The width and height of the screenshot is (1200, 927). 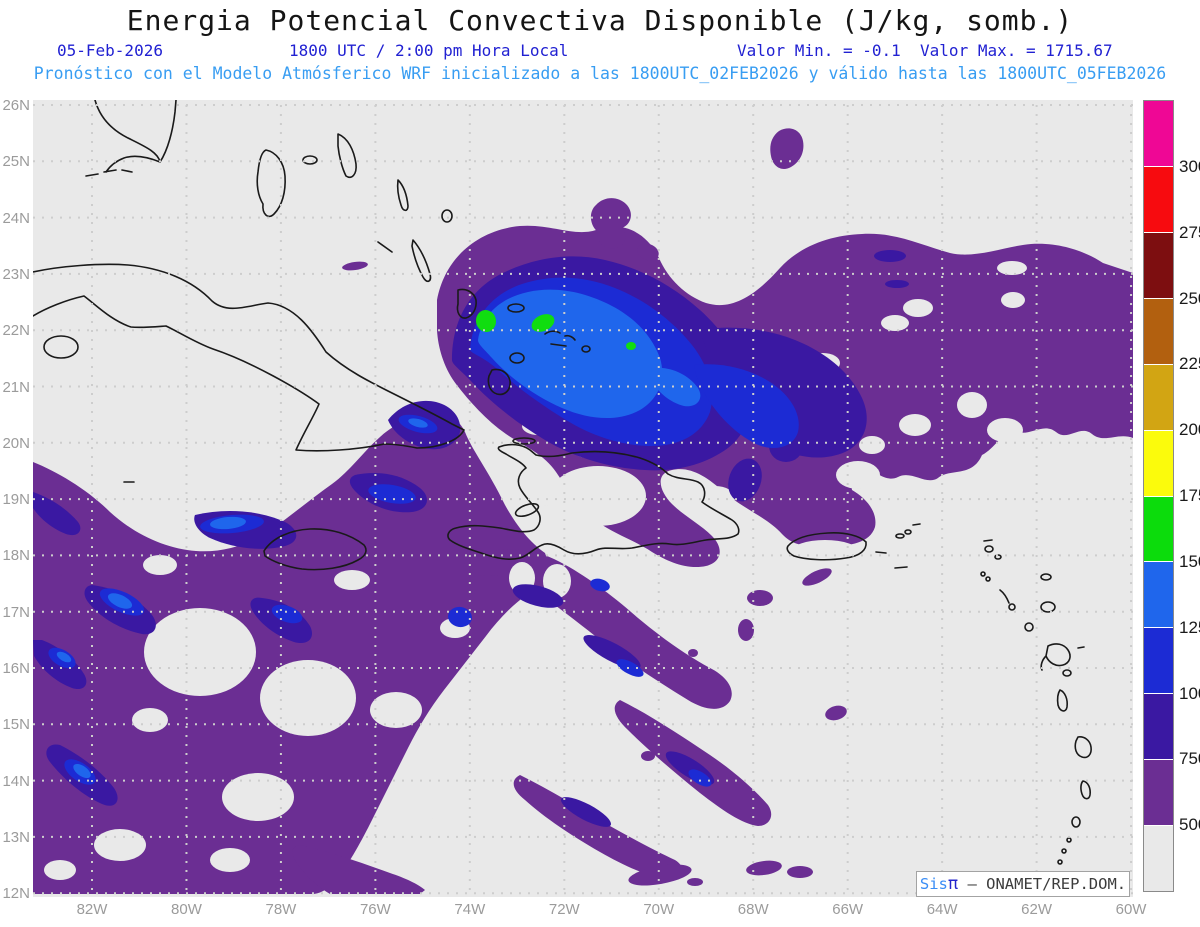 What do you see at coordinates (1004, 596) in the screenshot?
I see `st-kitts` at bounding box center [1004, 596].